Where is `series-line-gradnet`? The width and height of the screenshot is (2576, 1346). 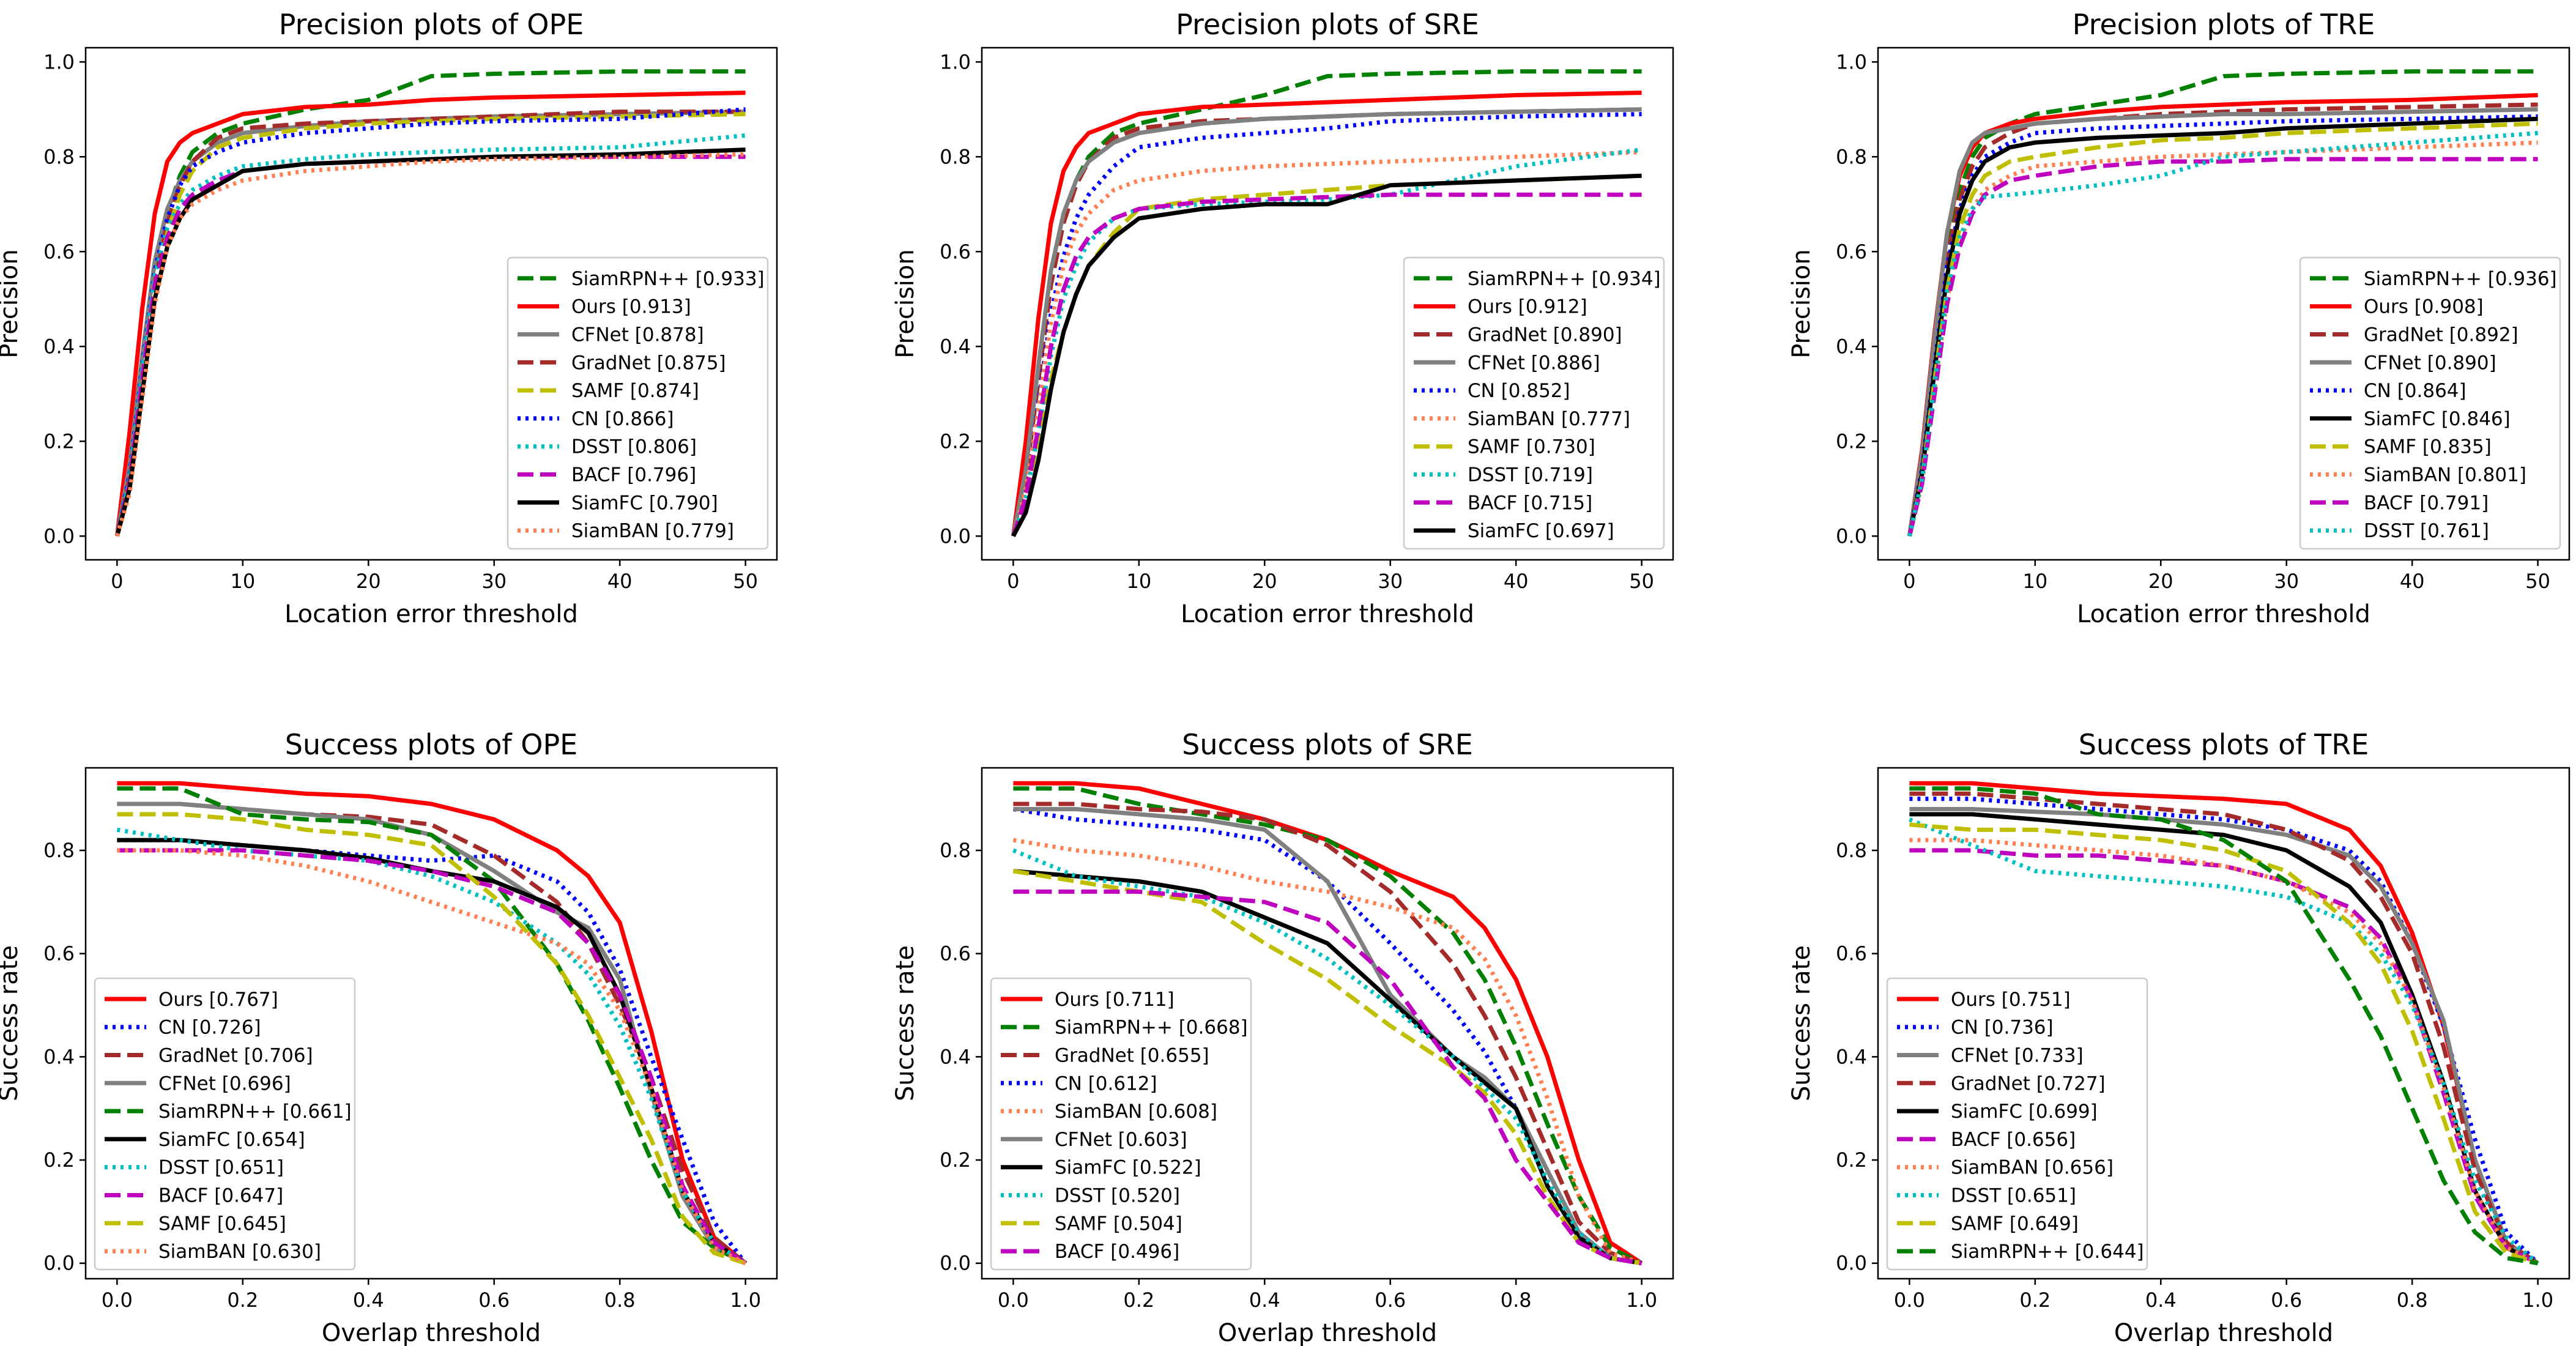
series-line-gradnet is located at coordinates (2224, 1028).